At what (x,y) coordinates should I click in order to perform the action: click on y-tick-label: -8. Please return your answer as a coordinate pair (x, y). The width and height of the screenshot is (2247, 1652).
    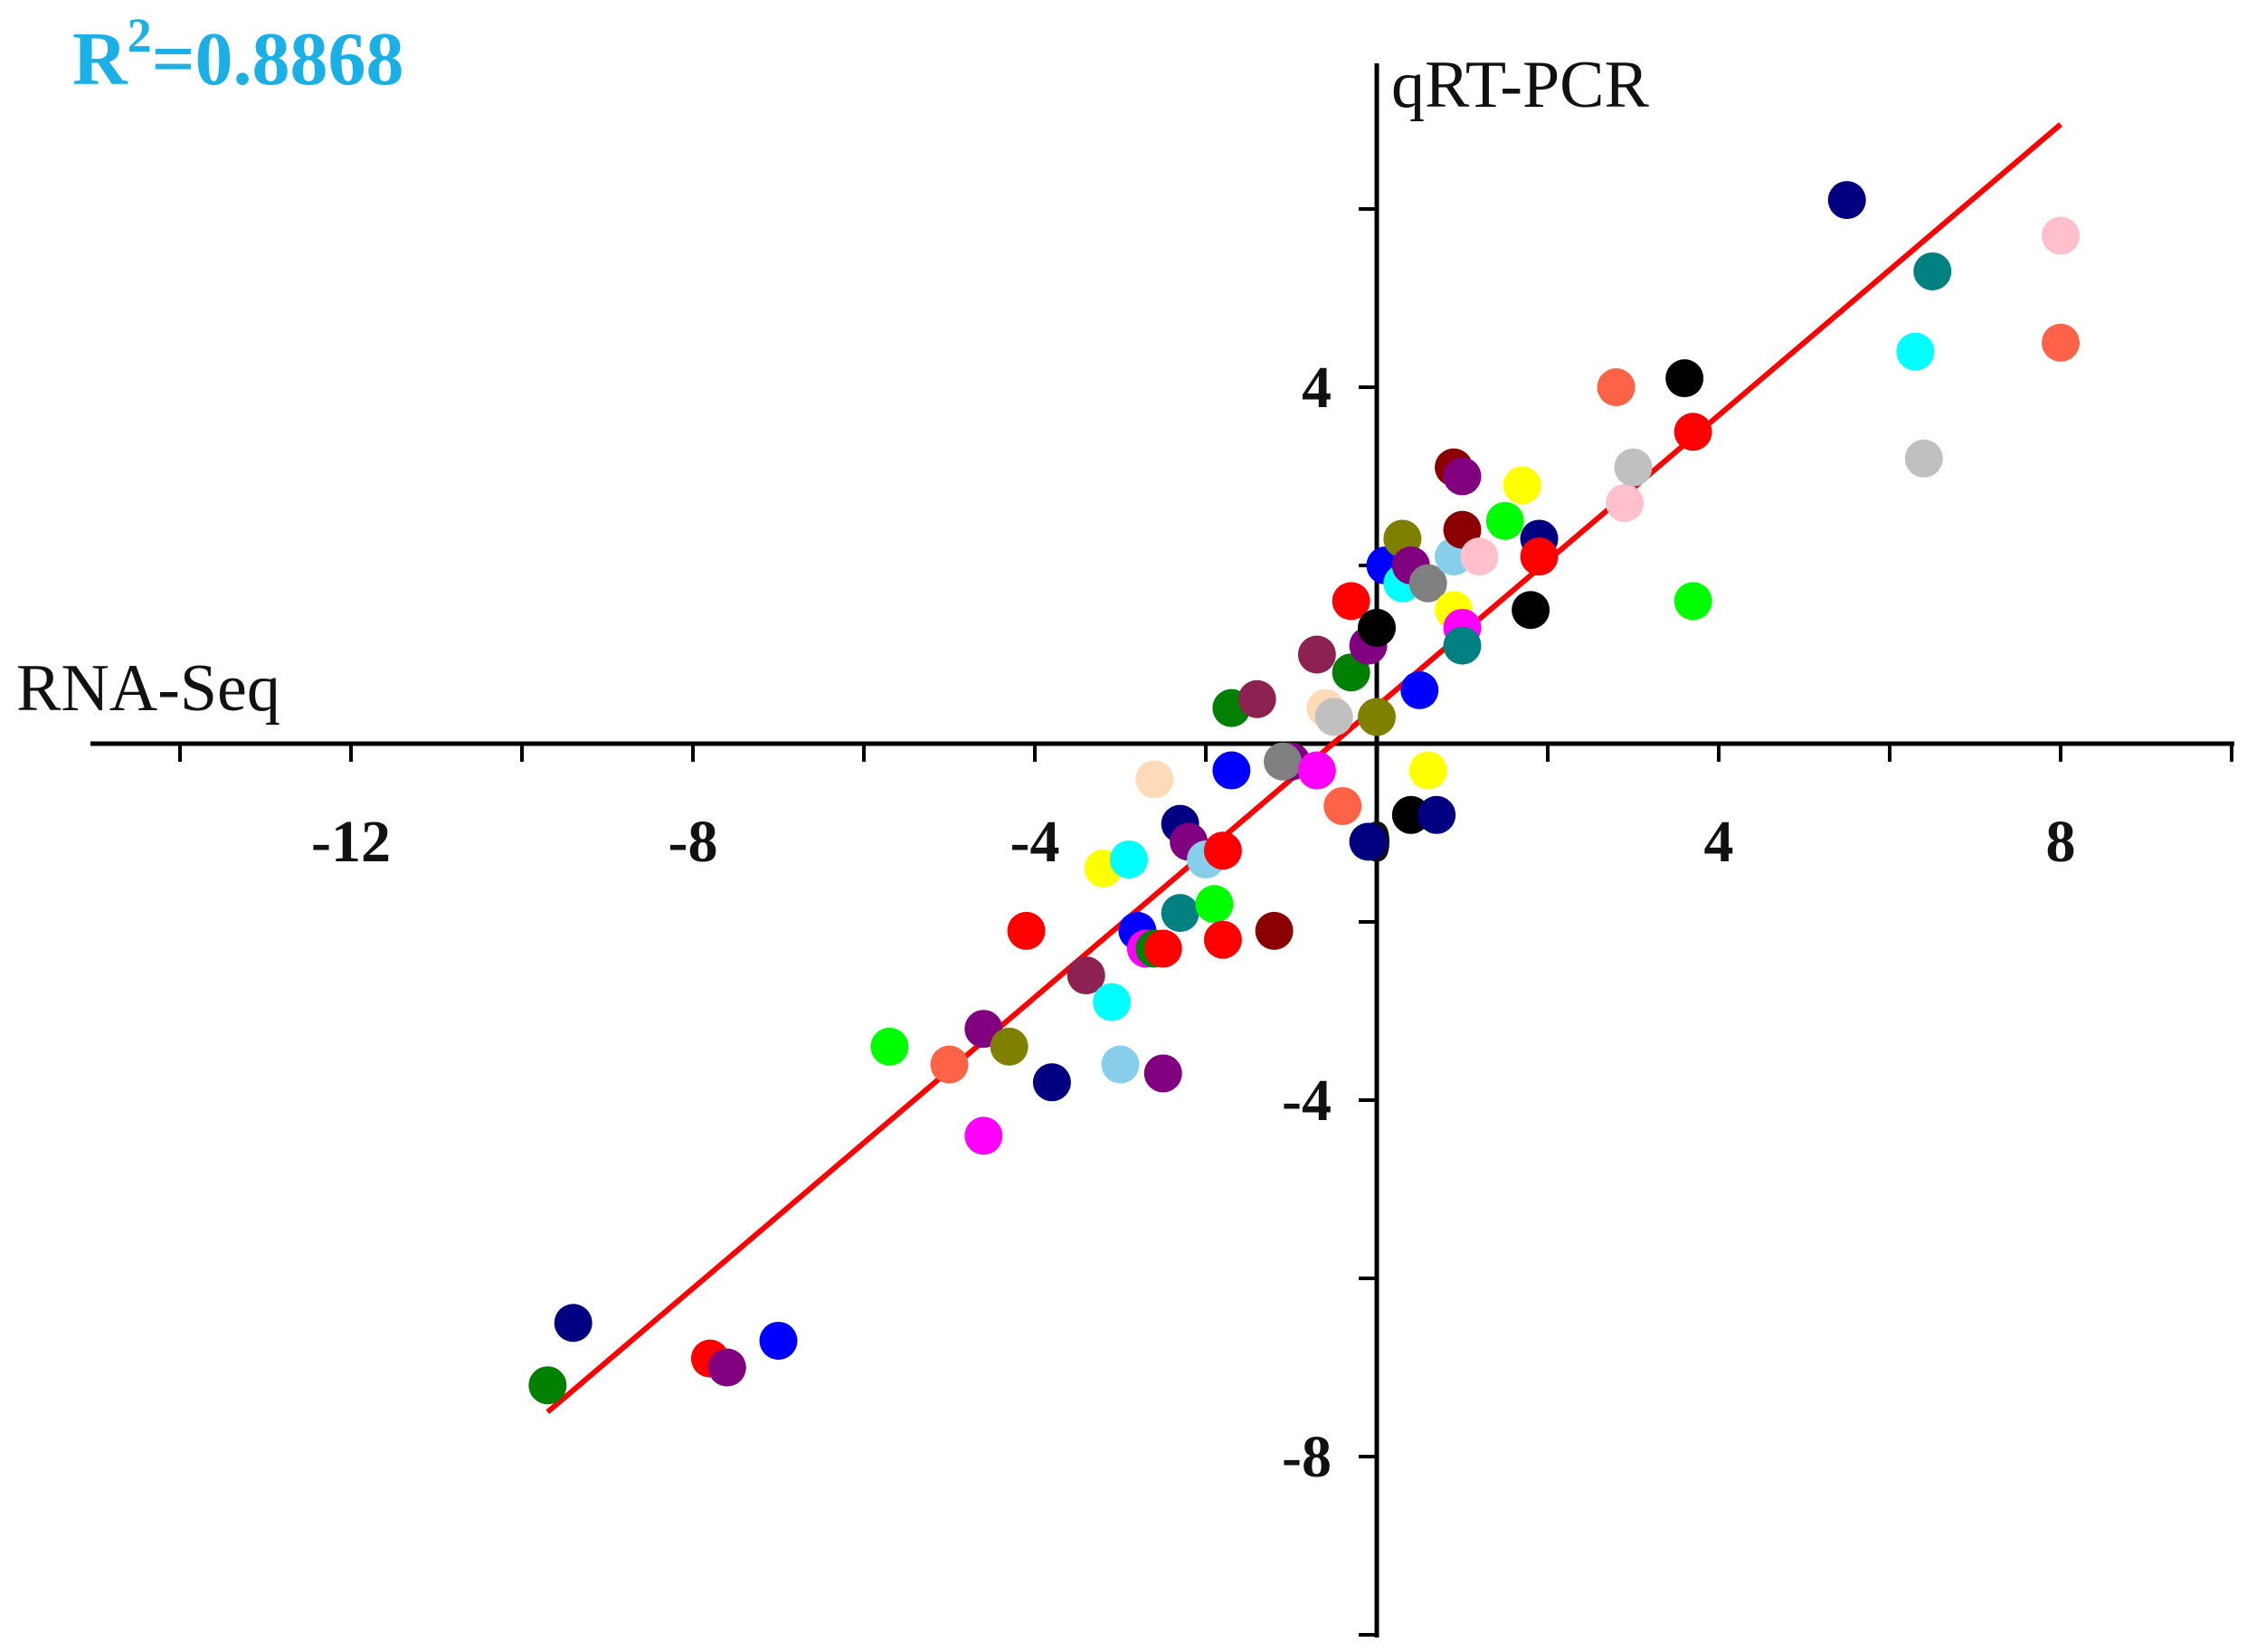
    Looking at the image, I should click on (1307, 1457).